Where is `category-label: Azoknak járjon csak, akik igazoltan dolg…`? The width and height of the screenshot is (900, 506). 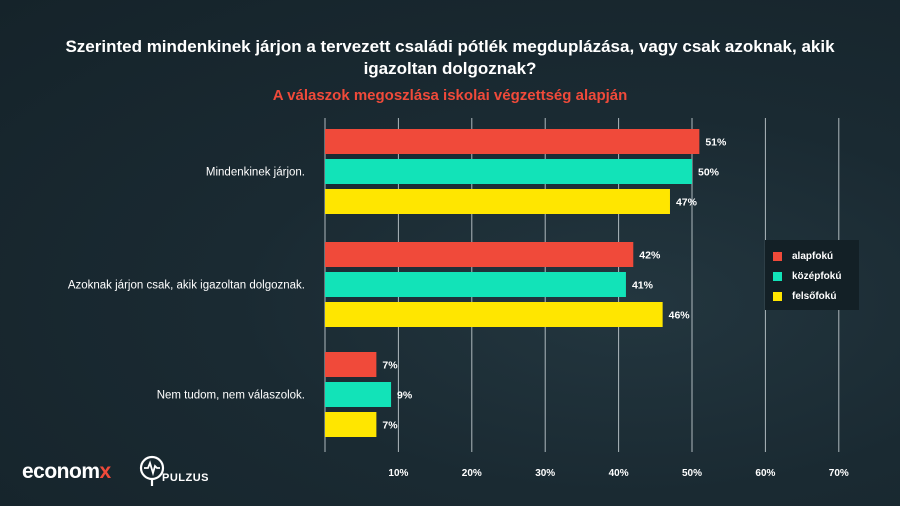 category-label: Azoknak járjon csak, akik igazoltan dolg… is located at coordinates (186, 286).